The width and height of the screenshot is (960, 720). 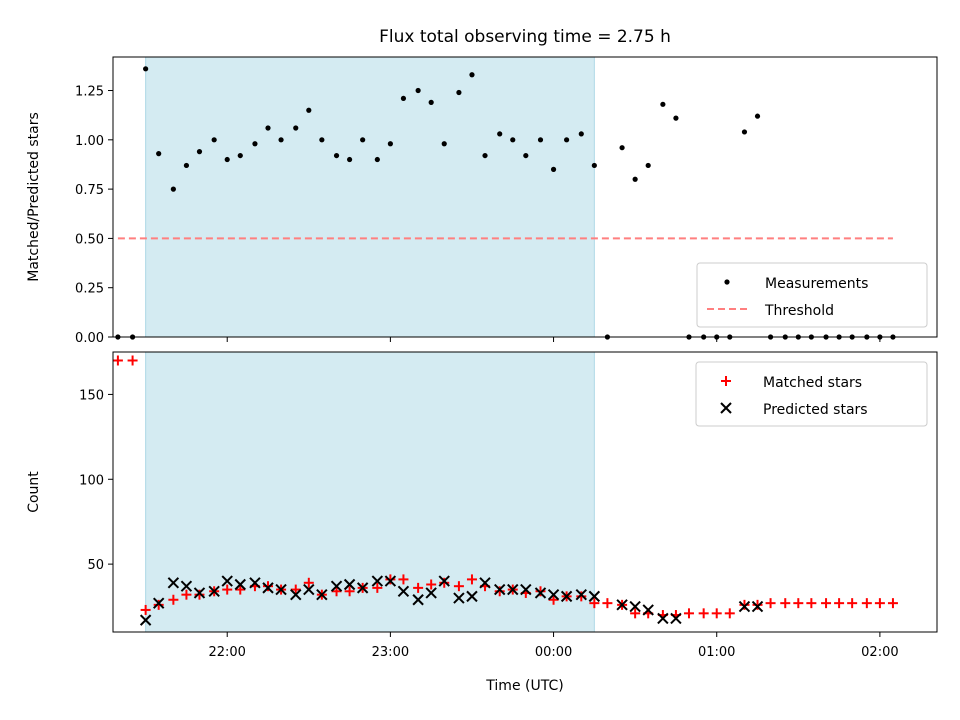 What do you see at coordinates (812, 383) in the screenshot?
I see `legend-matched-label: Matched stars` at bounding box center [812, 383].